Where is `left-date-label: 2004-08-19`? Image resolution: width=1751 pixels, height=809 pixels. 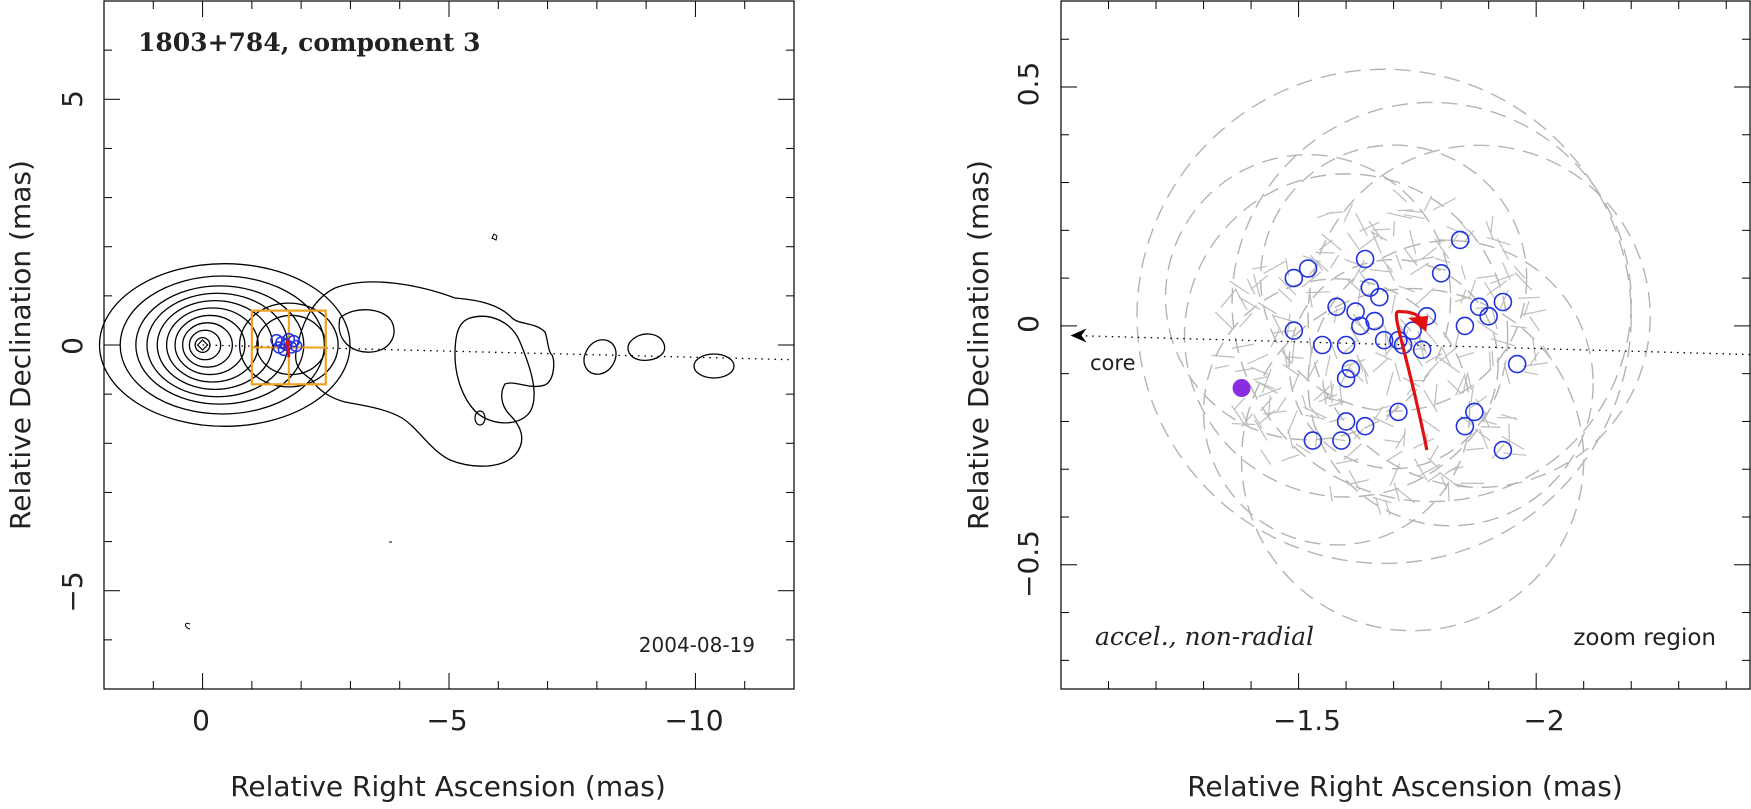 left-date-label: 2004-08-19 is located at coordinates (697, 645).